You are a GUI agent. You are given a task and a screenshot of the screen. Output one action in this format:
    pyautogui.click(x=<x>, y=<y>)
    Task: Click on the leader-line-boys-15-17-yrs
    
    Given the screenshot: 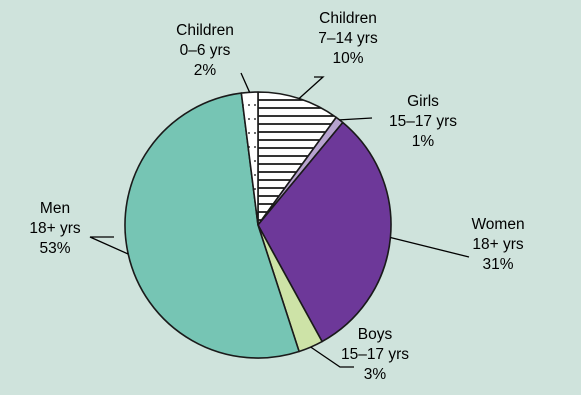 What is the action you would take?
    pyautogui.click(x=332, y=357)
    